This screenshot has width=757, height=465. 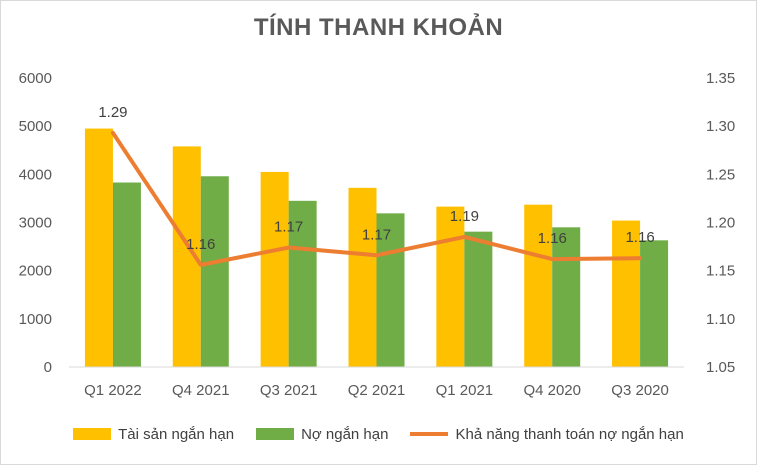 What do you see at coordinates (720, 319) in the screenshot?
I see `y-right-tick-label: 1.10` at bounding box center [720, 319].